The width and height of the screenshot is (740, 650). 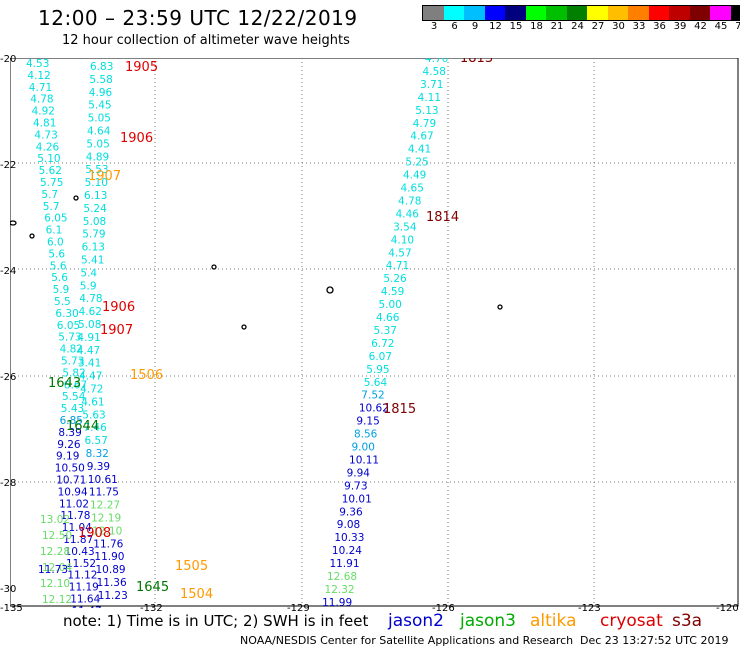 I want to click on swh-value: 4.53, so click(x=37, y=64).